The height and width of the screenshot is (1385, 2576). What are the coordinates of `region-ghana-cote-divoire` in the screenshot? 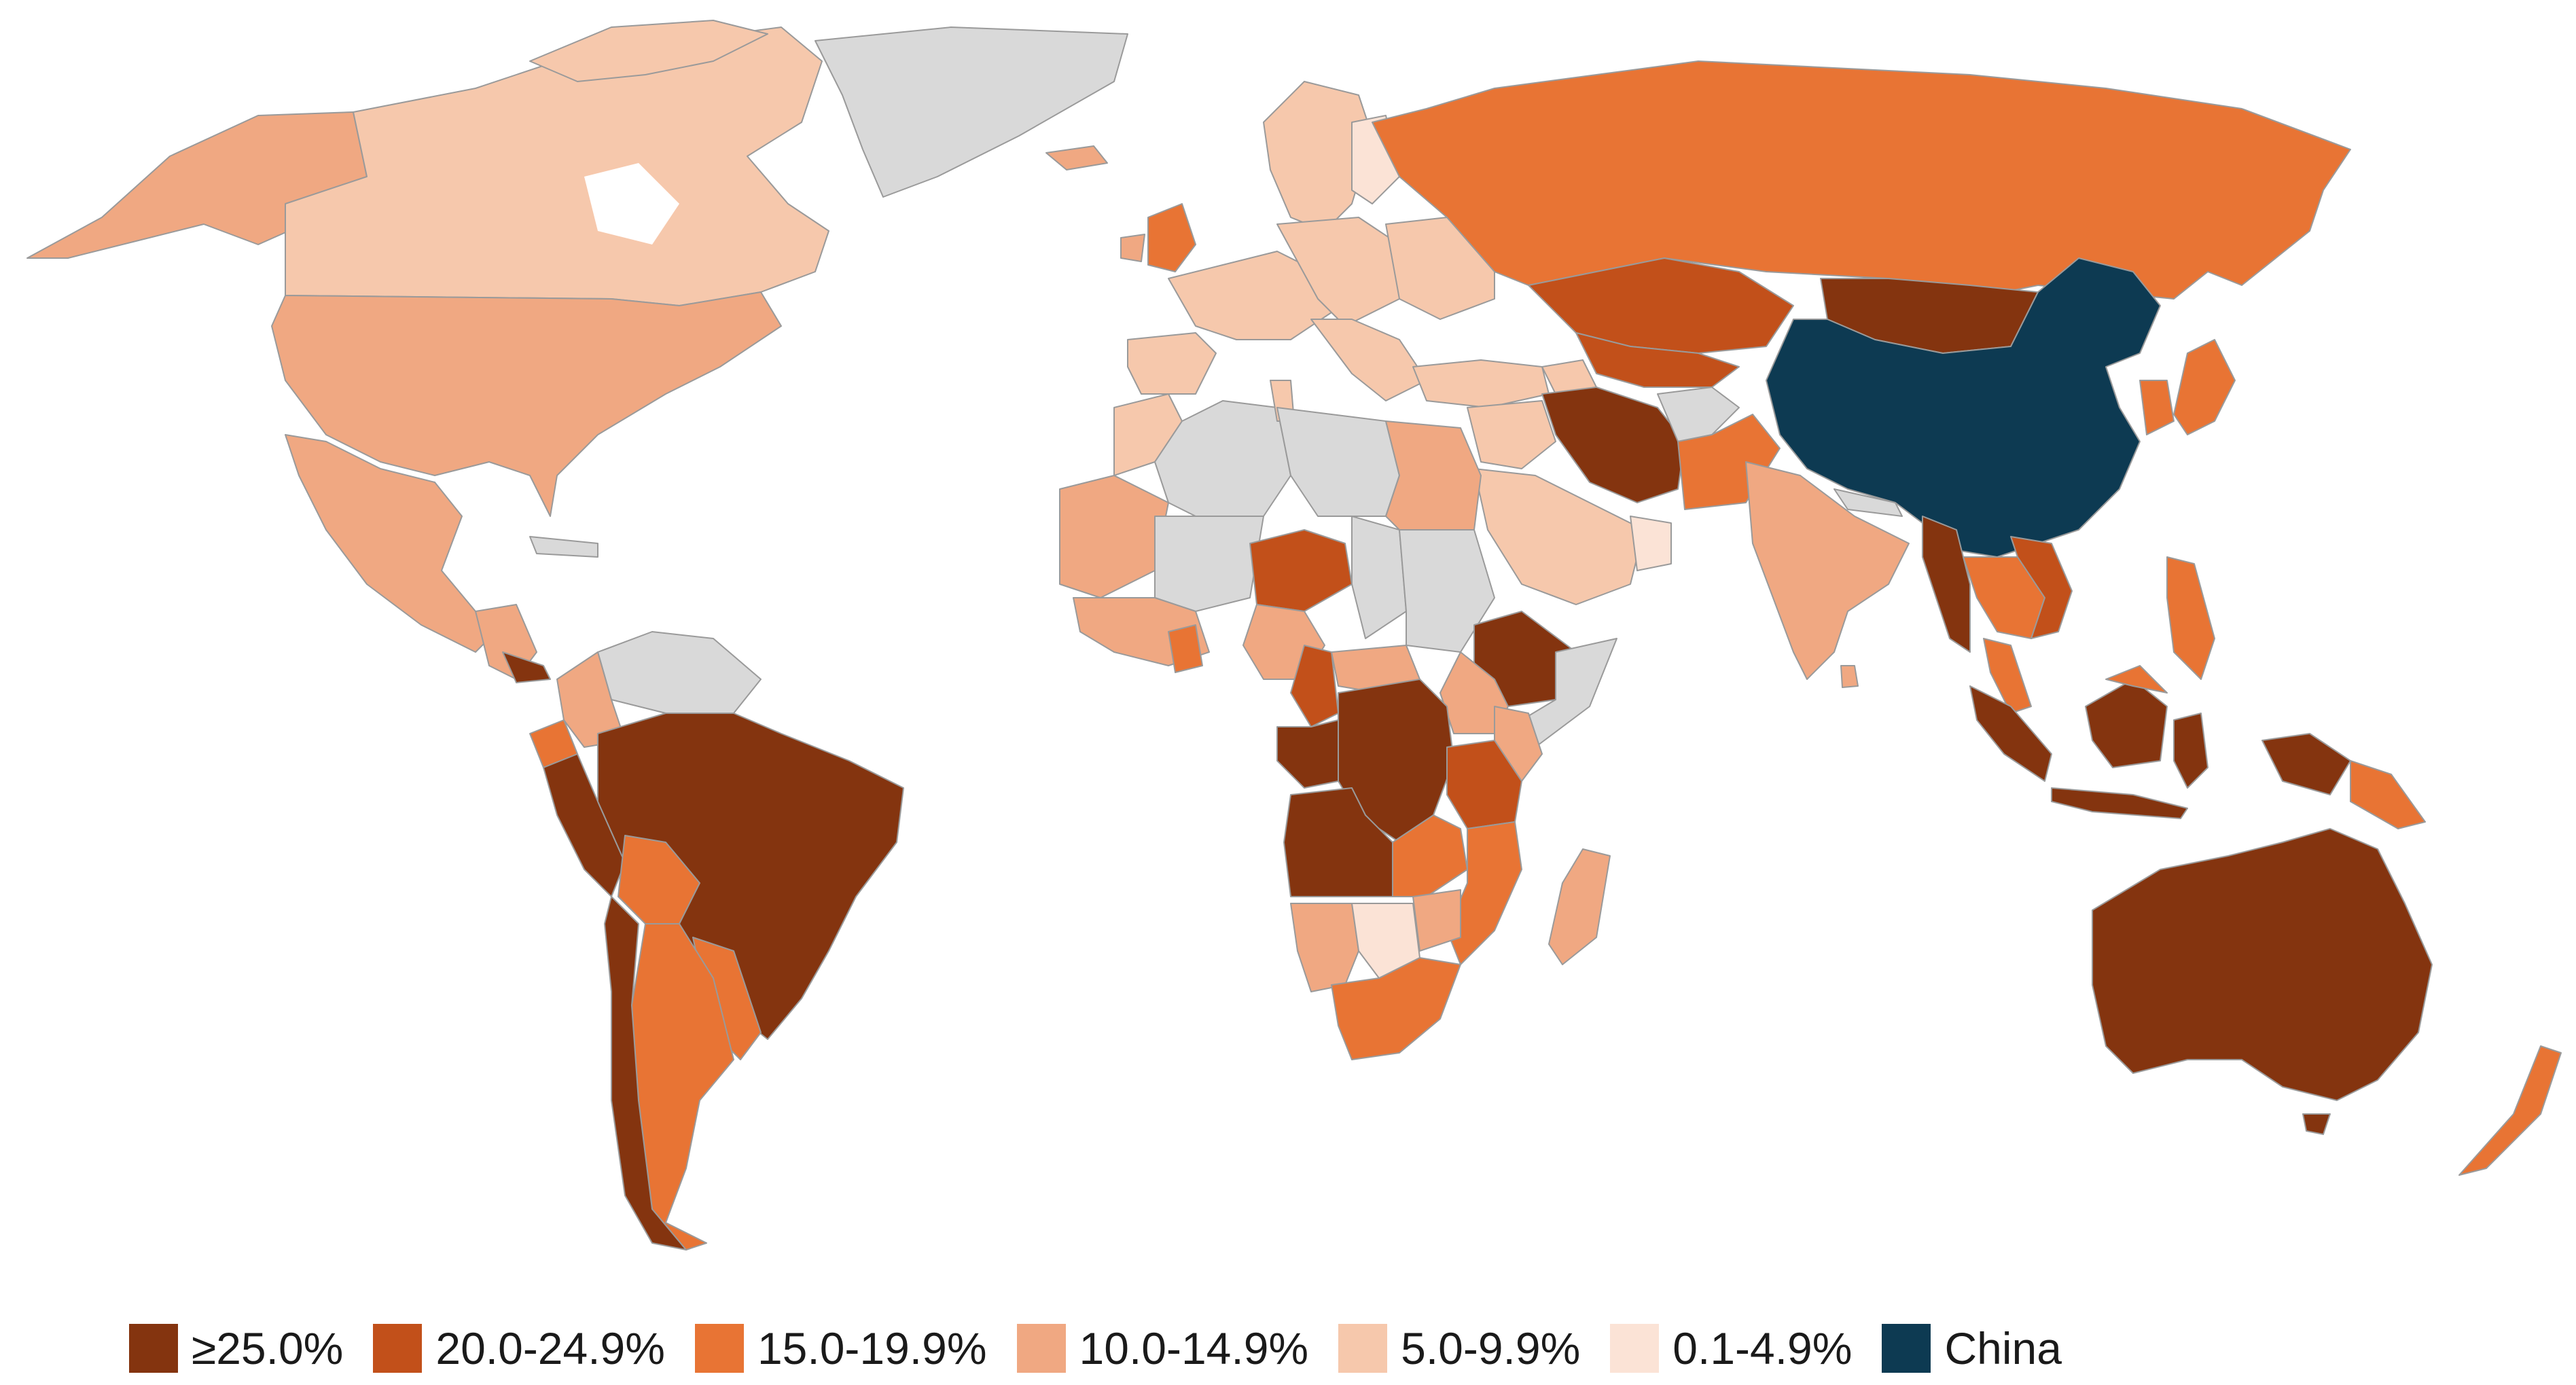 It's located at (1185, 649).